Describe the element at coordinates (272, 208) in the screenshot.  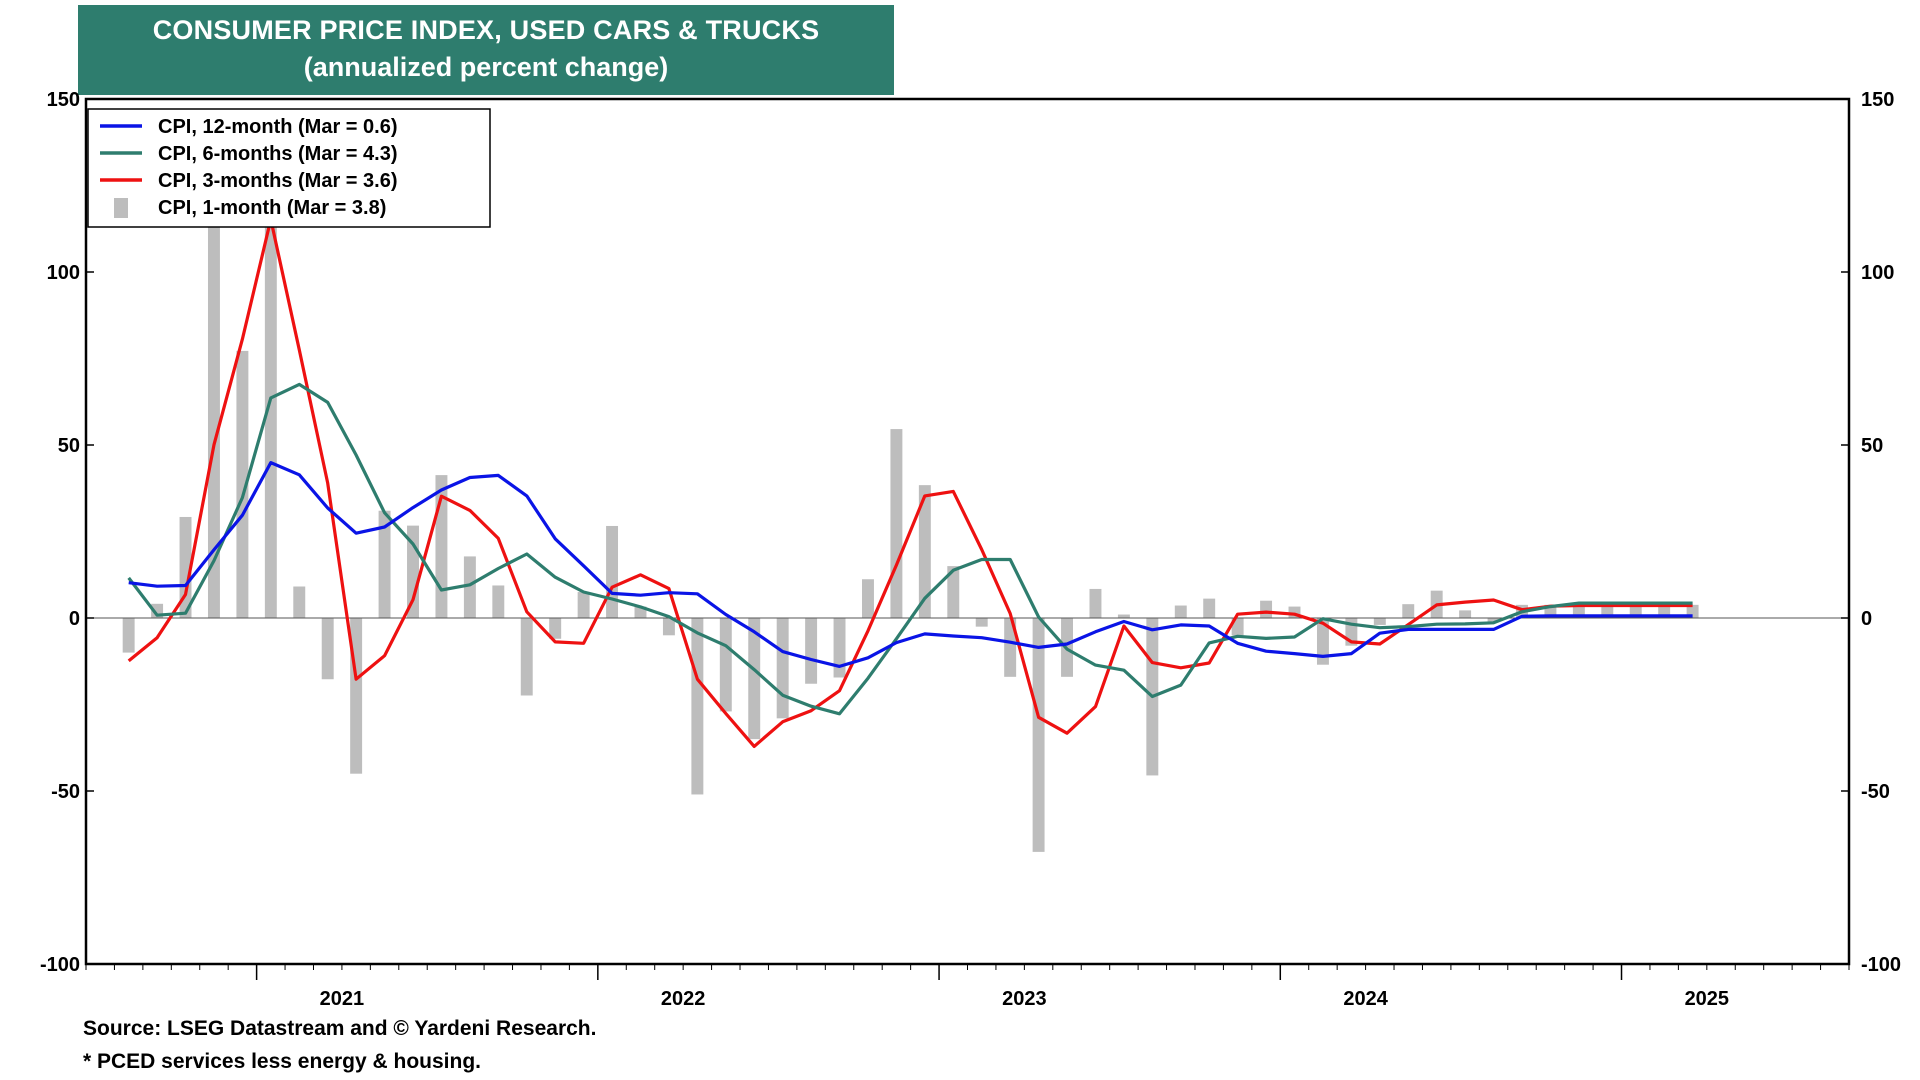
I see `legend-cpi-1-month-label: CPI, 1-month (Mar = 3.8)` at that location.